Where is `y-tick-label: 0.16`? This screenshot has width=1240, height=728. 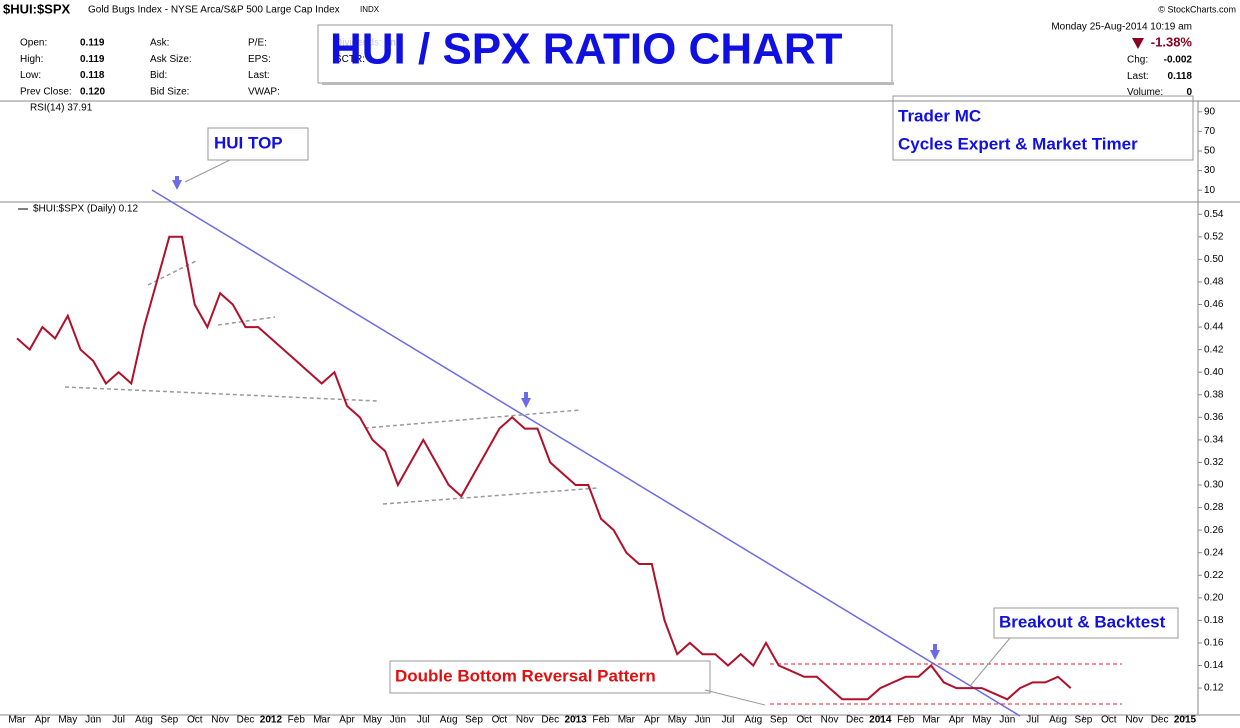 y-tick-label: 0.16 is located at coordinates (1214, 643).